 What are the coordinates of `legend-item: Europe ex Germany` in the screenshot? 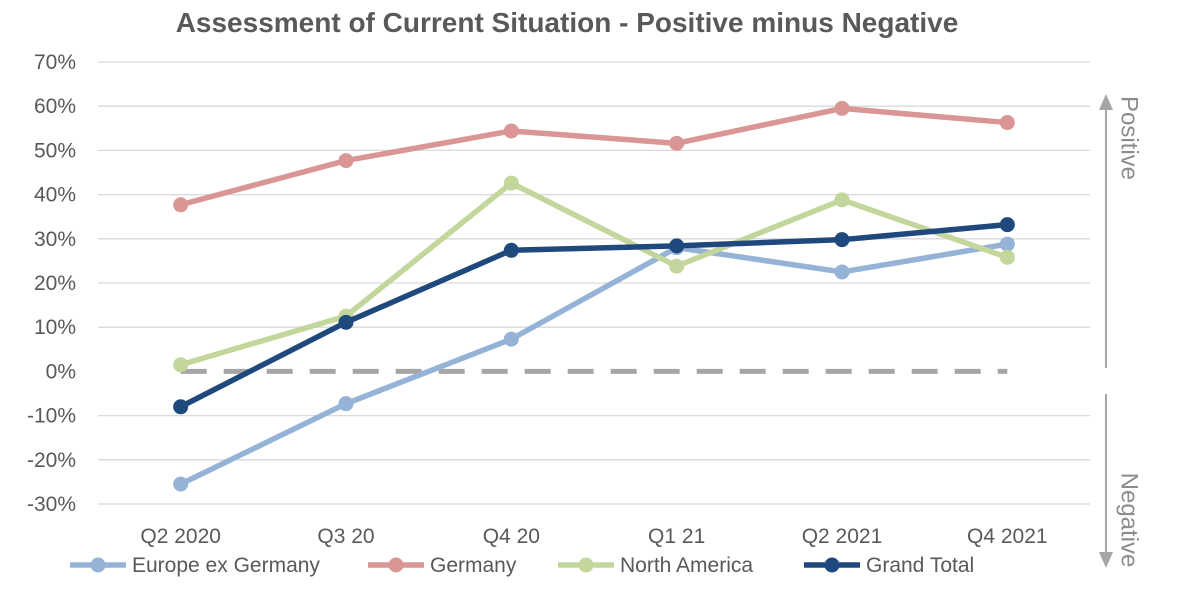 It's located at (195, 565).